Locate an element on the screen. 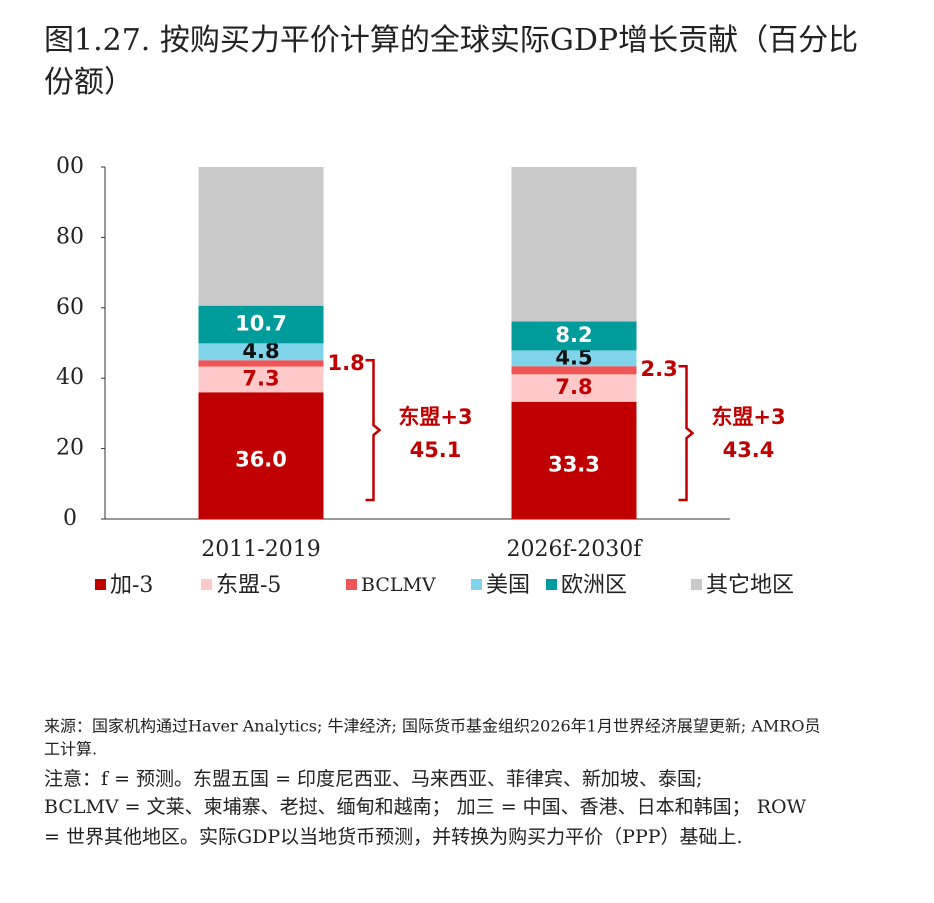 The height and width of the screenshot is (903, 934). data-label: 10.7 is located at coordinates (261, 324).